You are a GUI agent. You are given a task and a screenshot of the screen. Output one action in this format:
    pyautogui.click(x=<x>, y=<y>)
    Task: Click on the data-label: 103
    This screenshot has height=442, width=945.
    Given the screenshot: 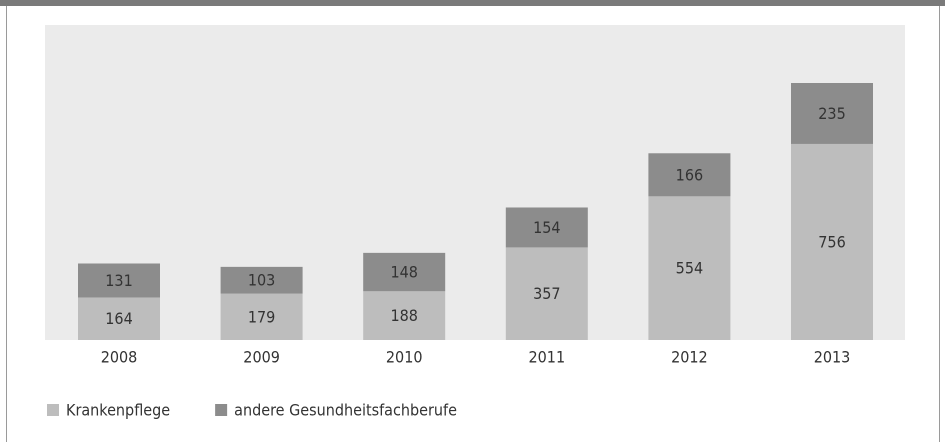 What is the action you would take?
    pyautogui.click(x=261, y=280)
    